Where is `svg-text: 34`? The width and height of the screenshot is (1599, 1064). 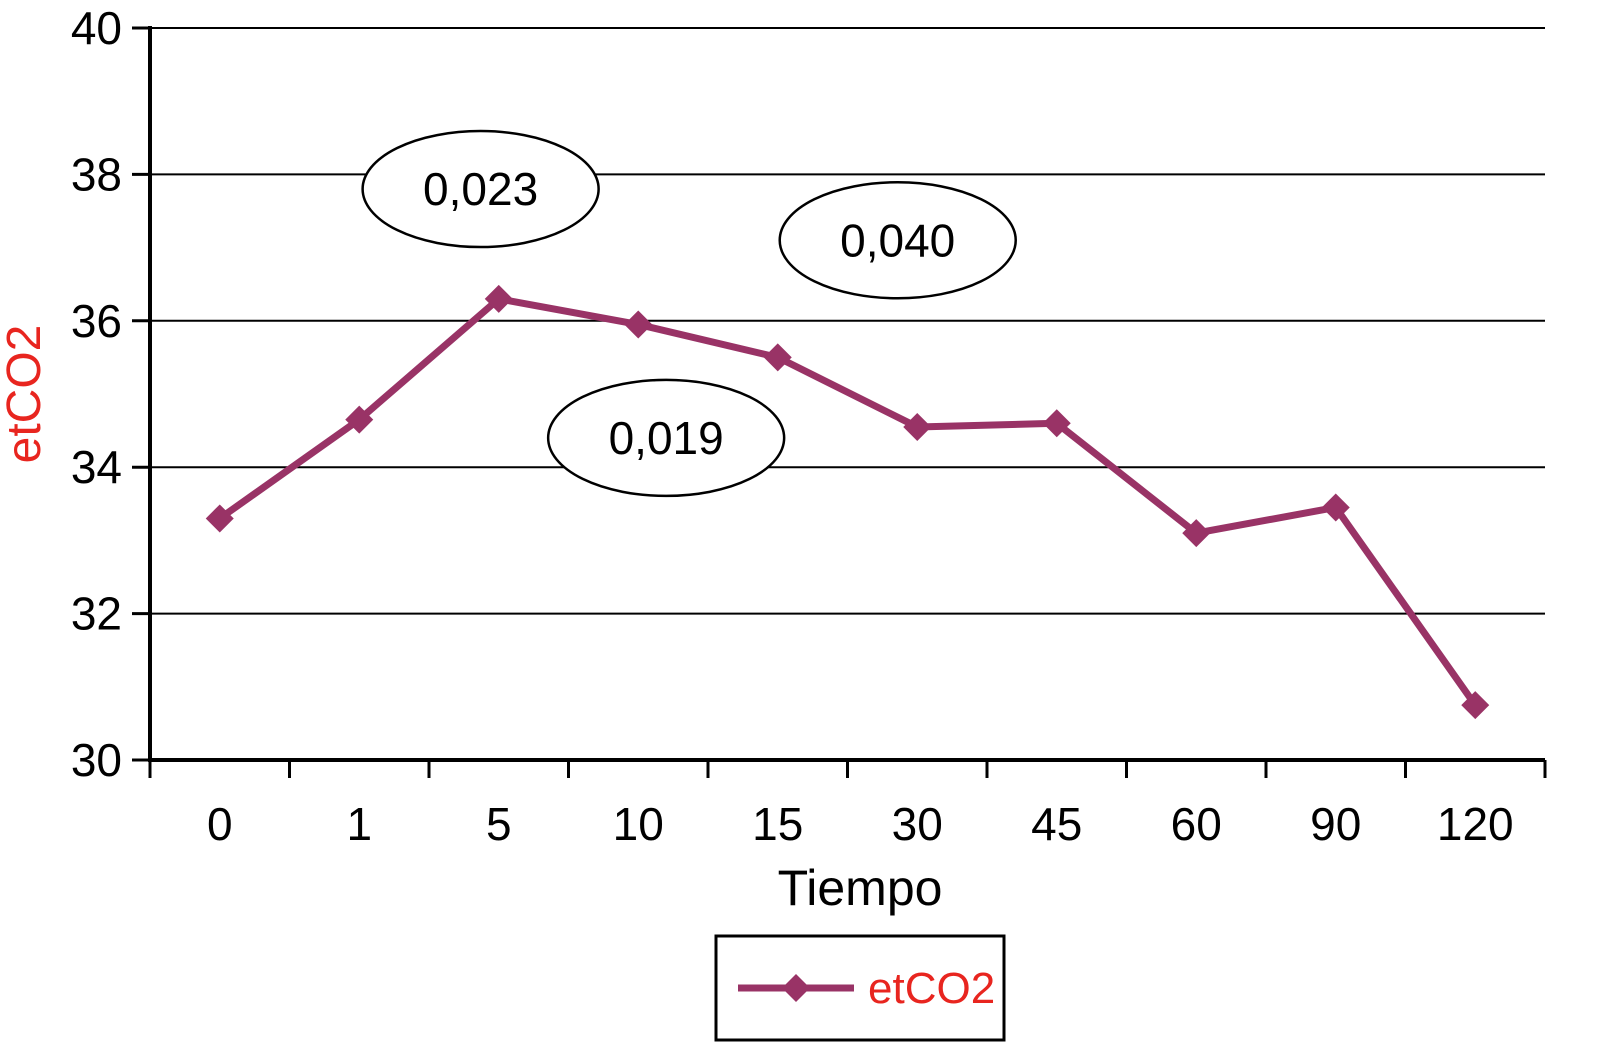
svg-text: 34 is located at coordinates (96, 467).